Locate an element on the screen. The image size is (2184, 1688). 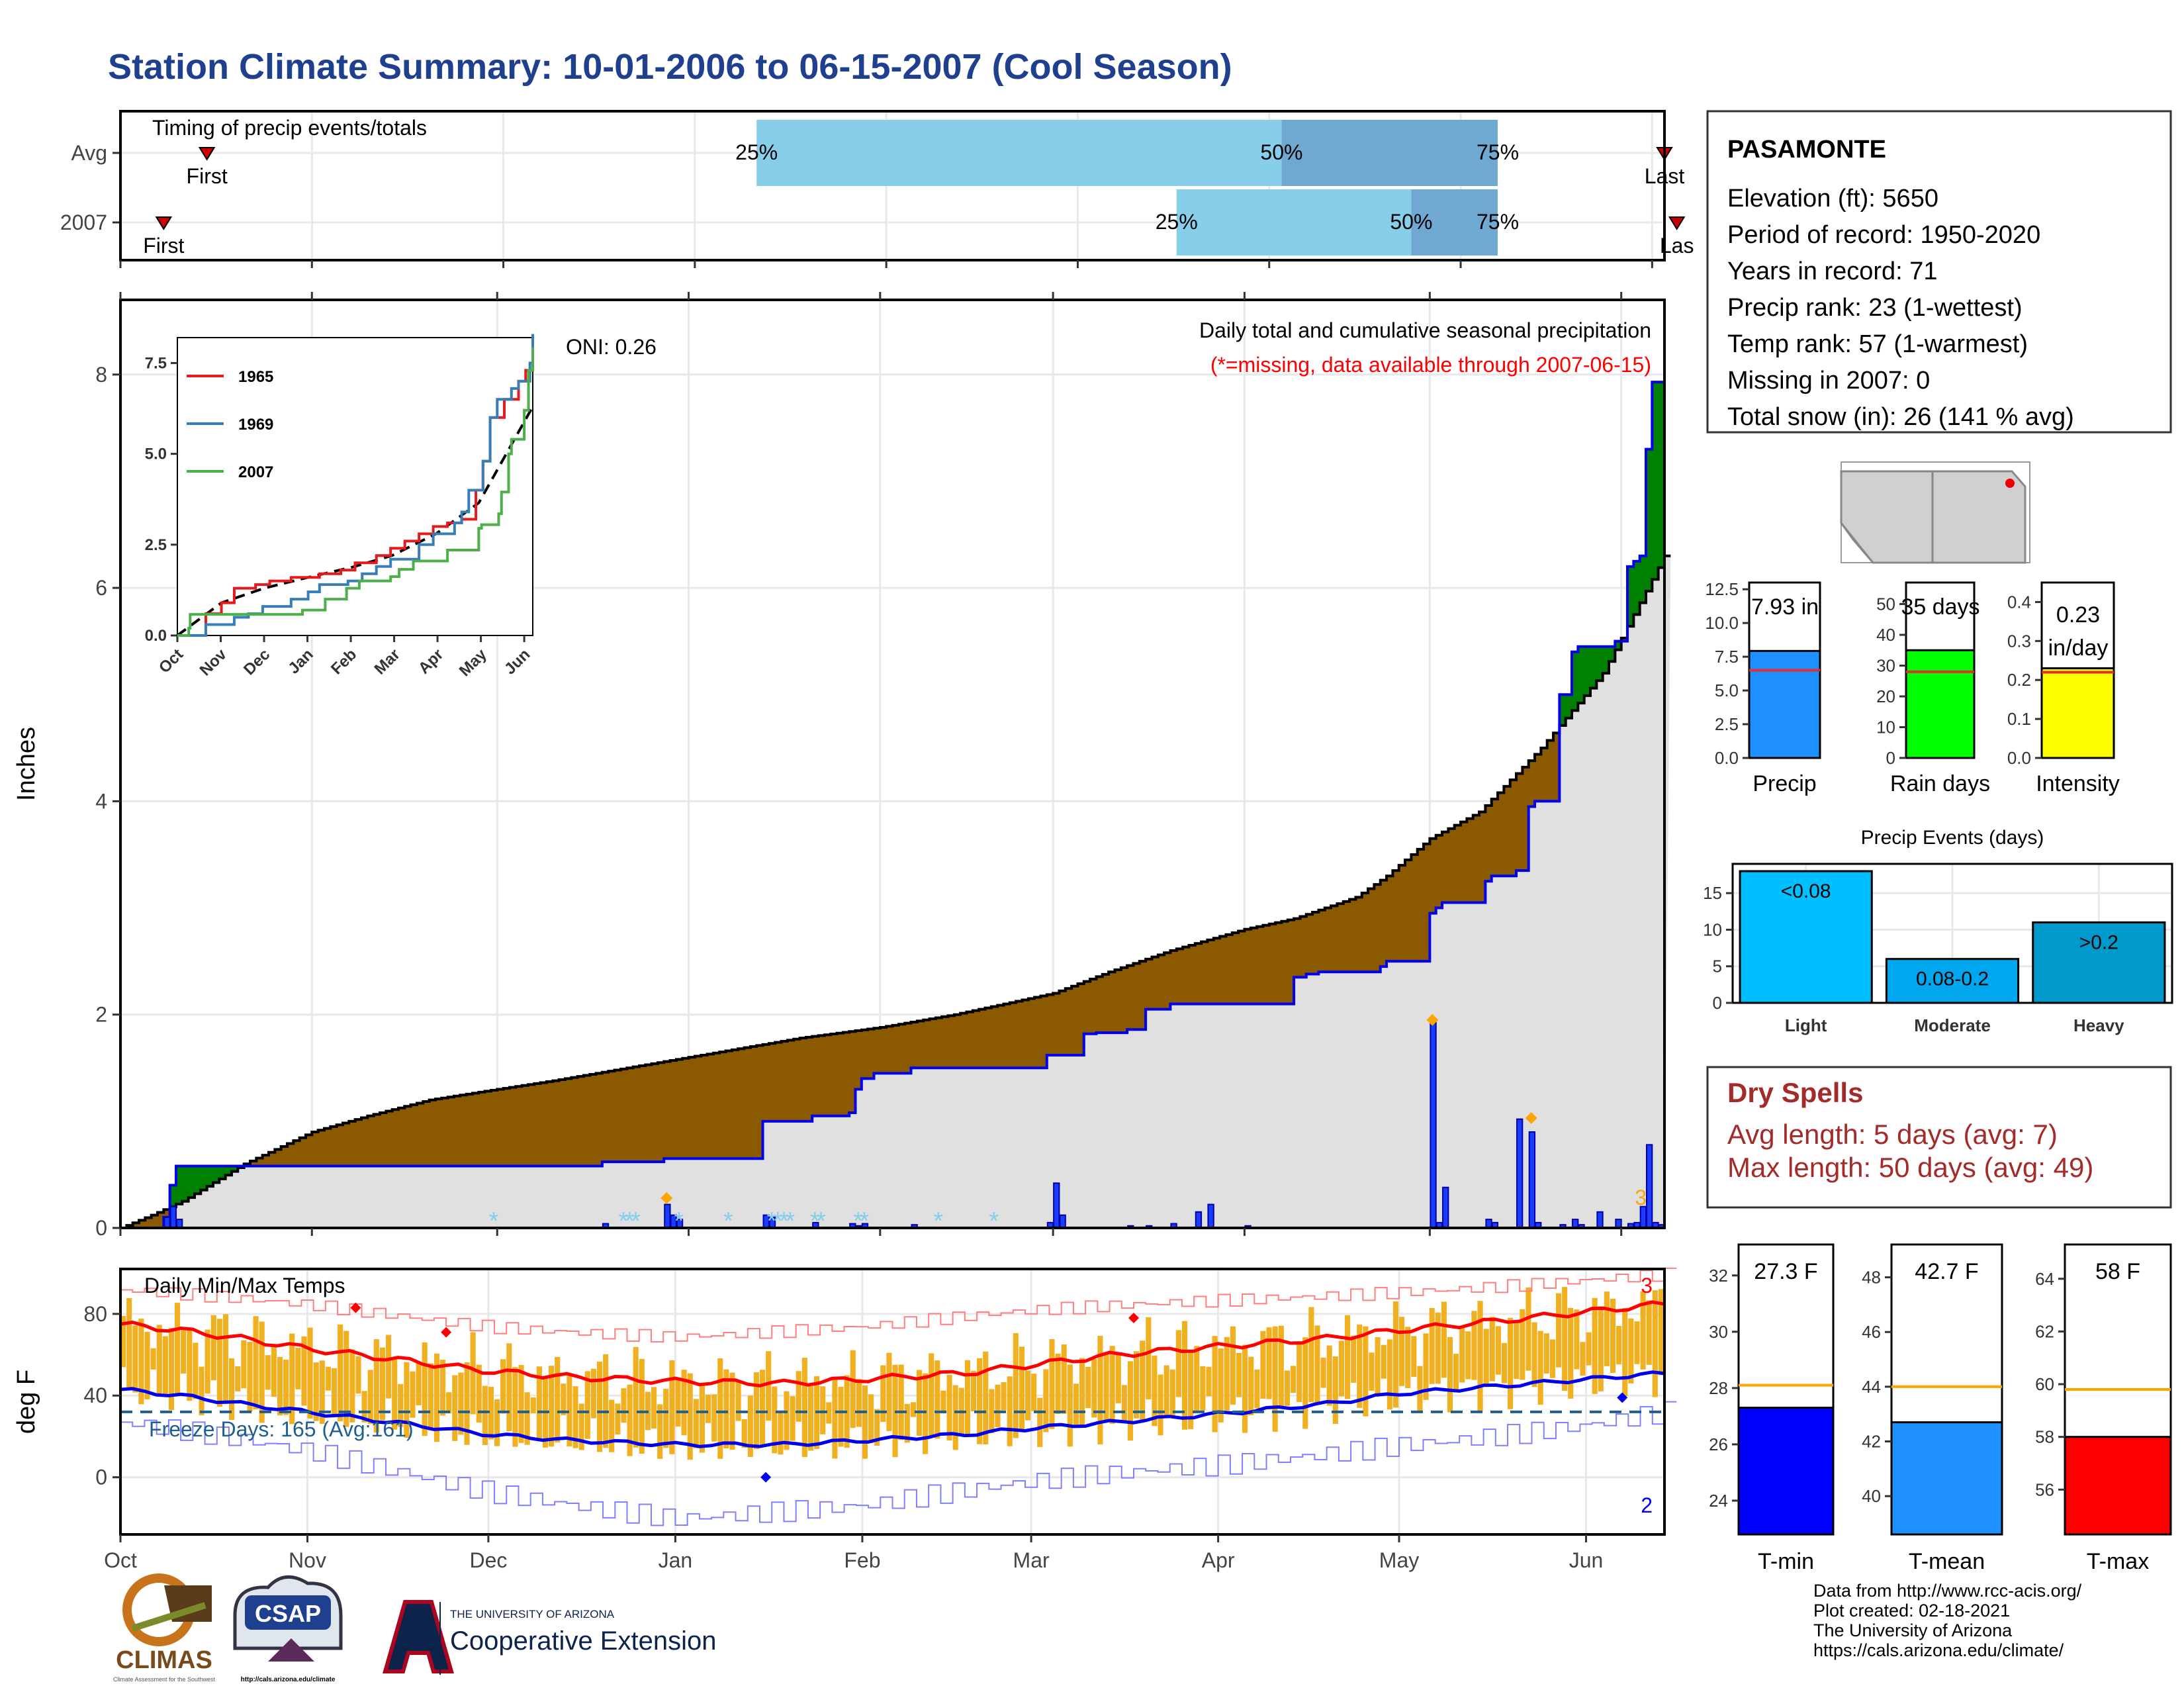
normal-max-line is located at coordinates (893, 1343).